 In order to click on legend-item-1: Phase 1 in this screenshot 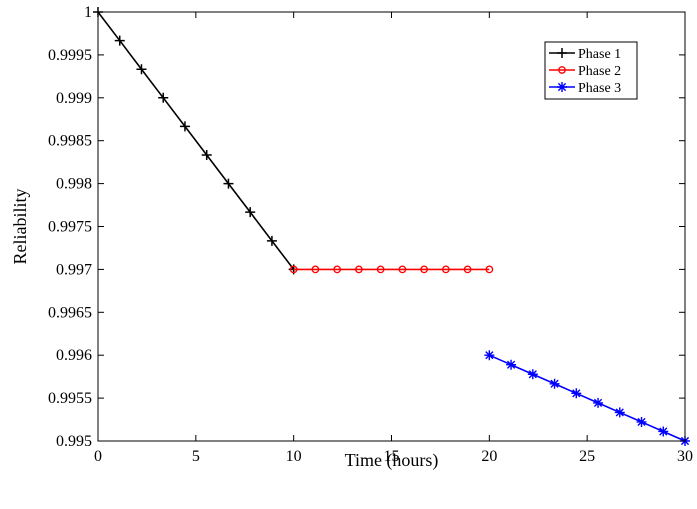, I will do `click(585, 54)`.